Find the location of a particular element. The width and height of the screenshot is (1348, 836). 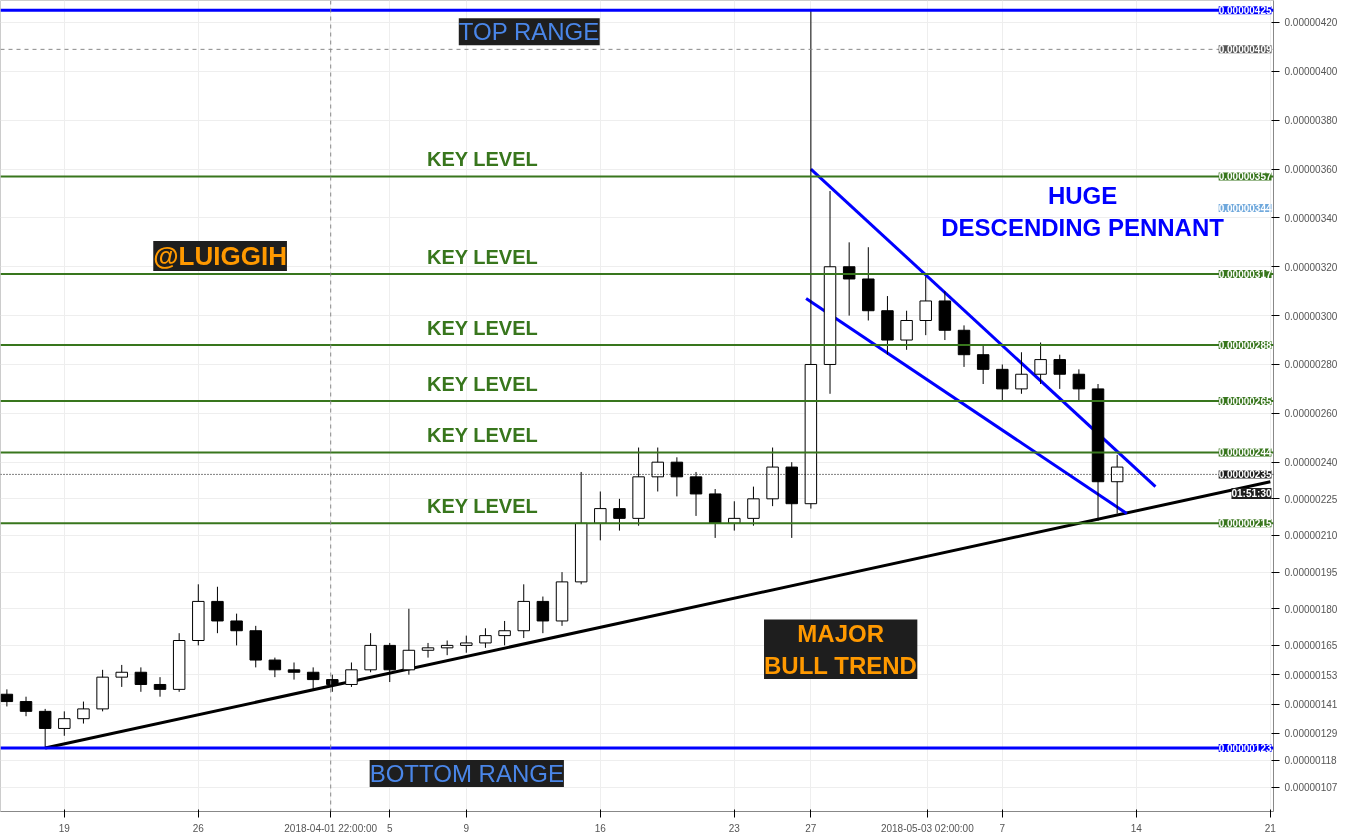

x-tick-label: 2018-05-03 02:00:00 is located at coordinates (927, 828).